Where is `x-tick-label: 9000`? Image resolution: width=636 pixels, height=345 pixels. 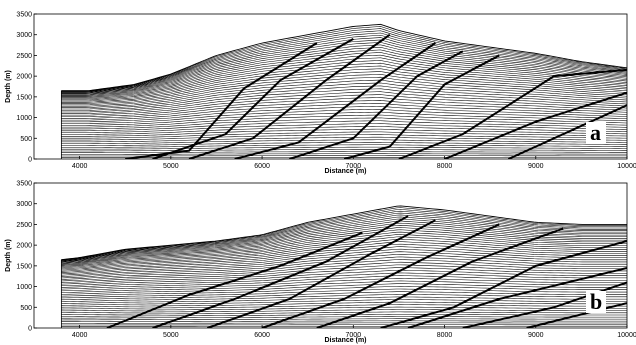 x-tick-label: 9000 is located at coordinates (536, 335).